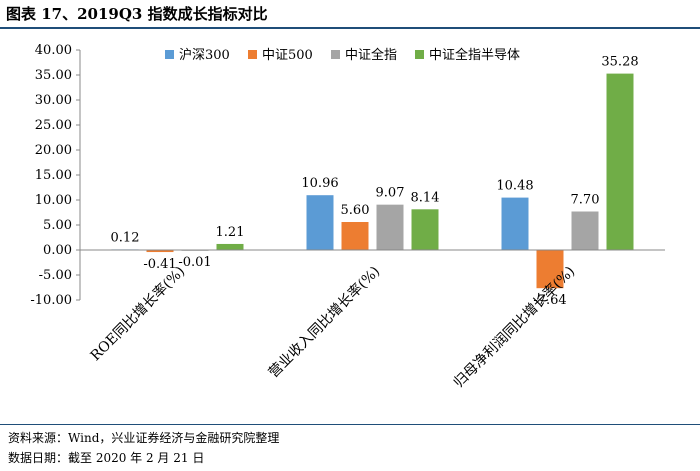 This screenshot has height=471, width=700. Describe the element at coordinates (53, 175) in the screenshot. I see `y-tick-label: 15.00` at that location.